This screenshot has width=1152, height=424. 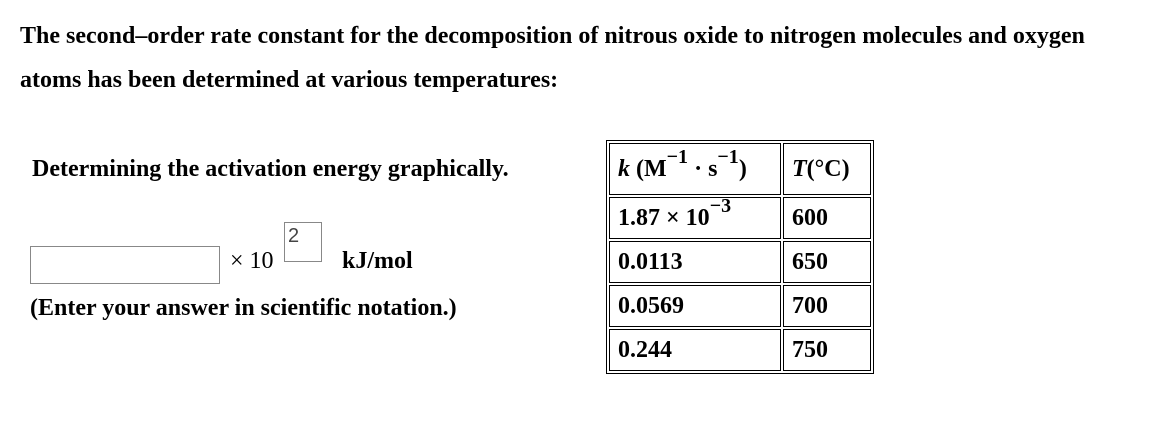 I want to click on unit-part: · s, so click(x=706, y=168).